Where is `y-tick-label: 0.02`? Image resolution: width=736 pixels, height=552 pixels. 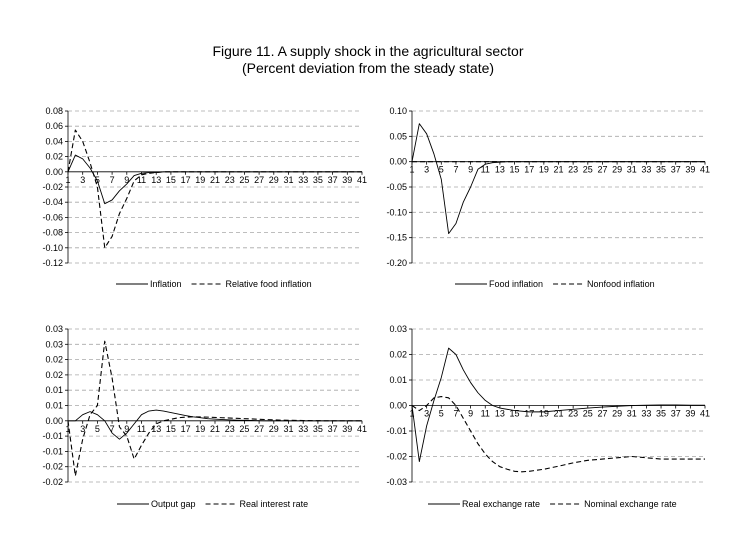 y-tick-label: 0.02 is located at coordinates (54, 375).